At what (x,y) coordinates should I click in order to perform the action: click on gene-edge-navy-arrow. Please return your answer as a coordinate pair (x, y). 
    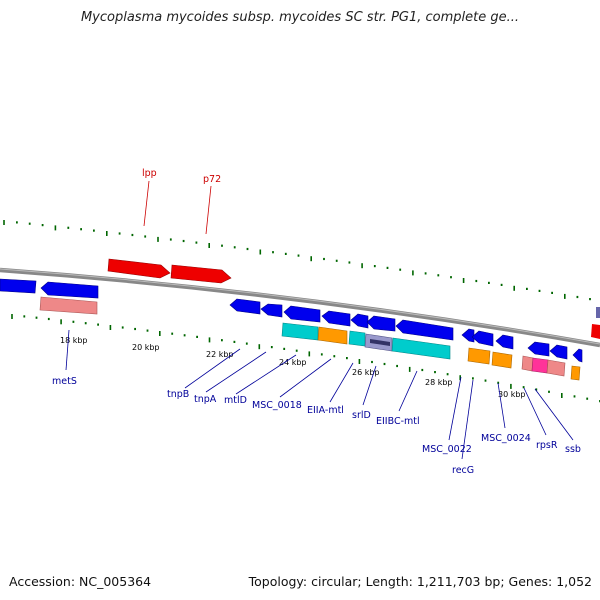
    Looking at the image, I should click on (598, 312).